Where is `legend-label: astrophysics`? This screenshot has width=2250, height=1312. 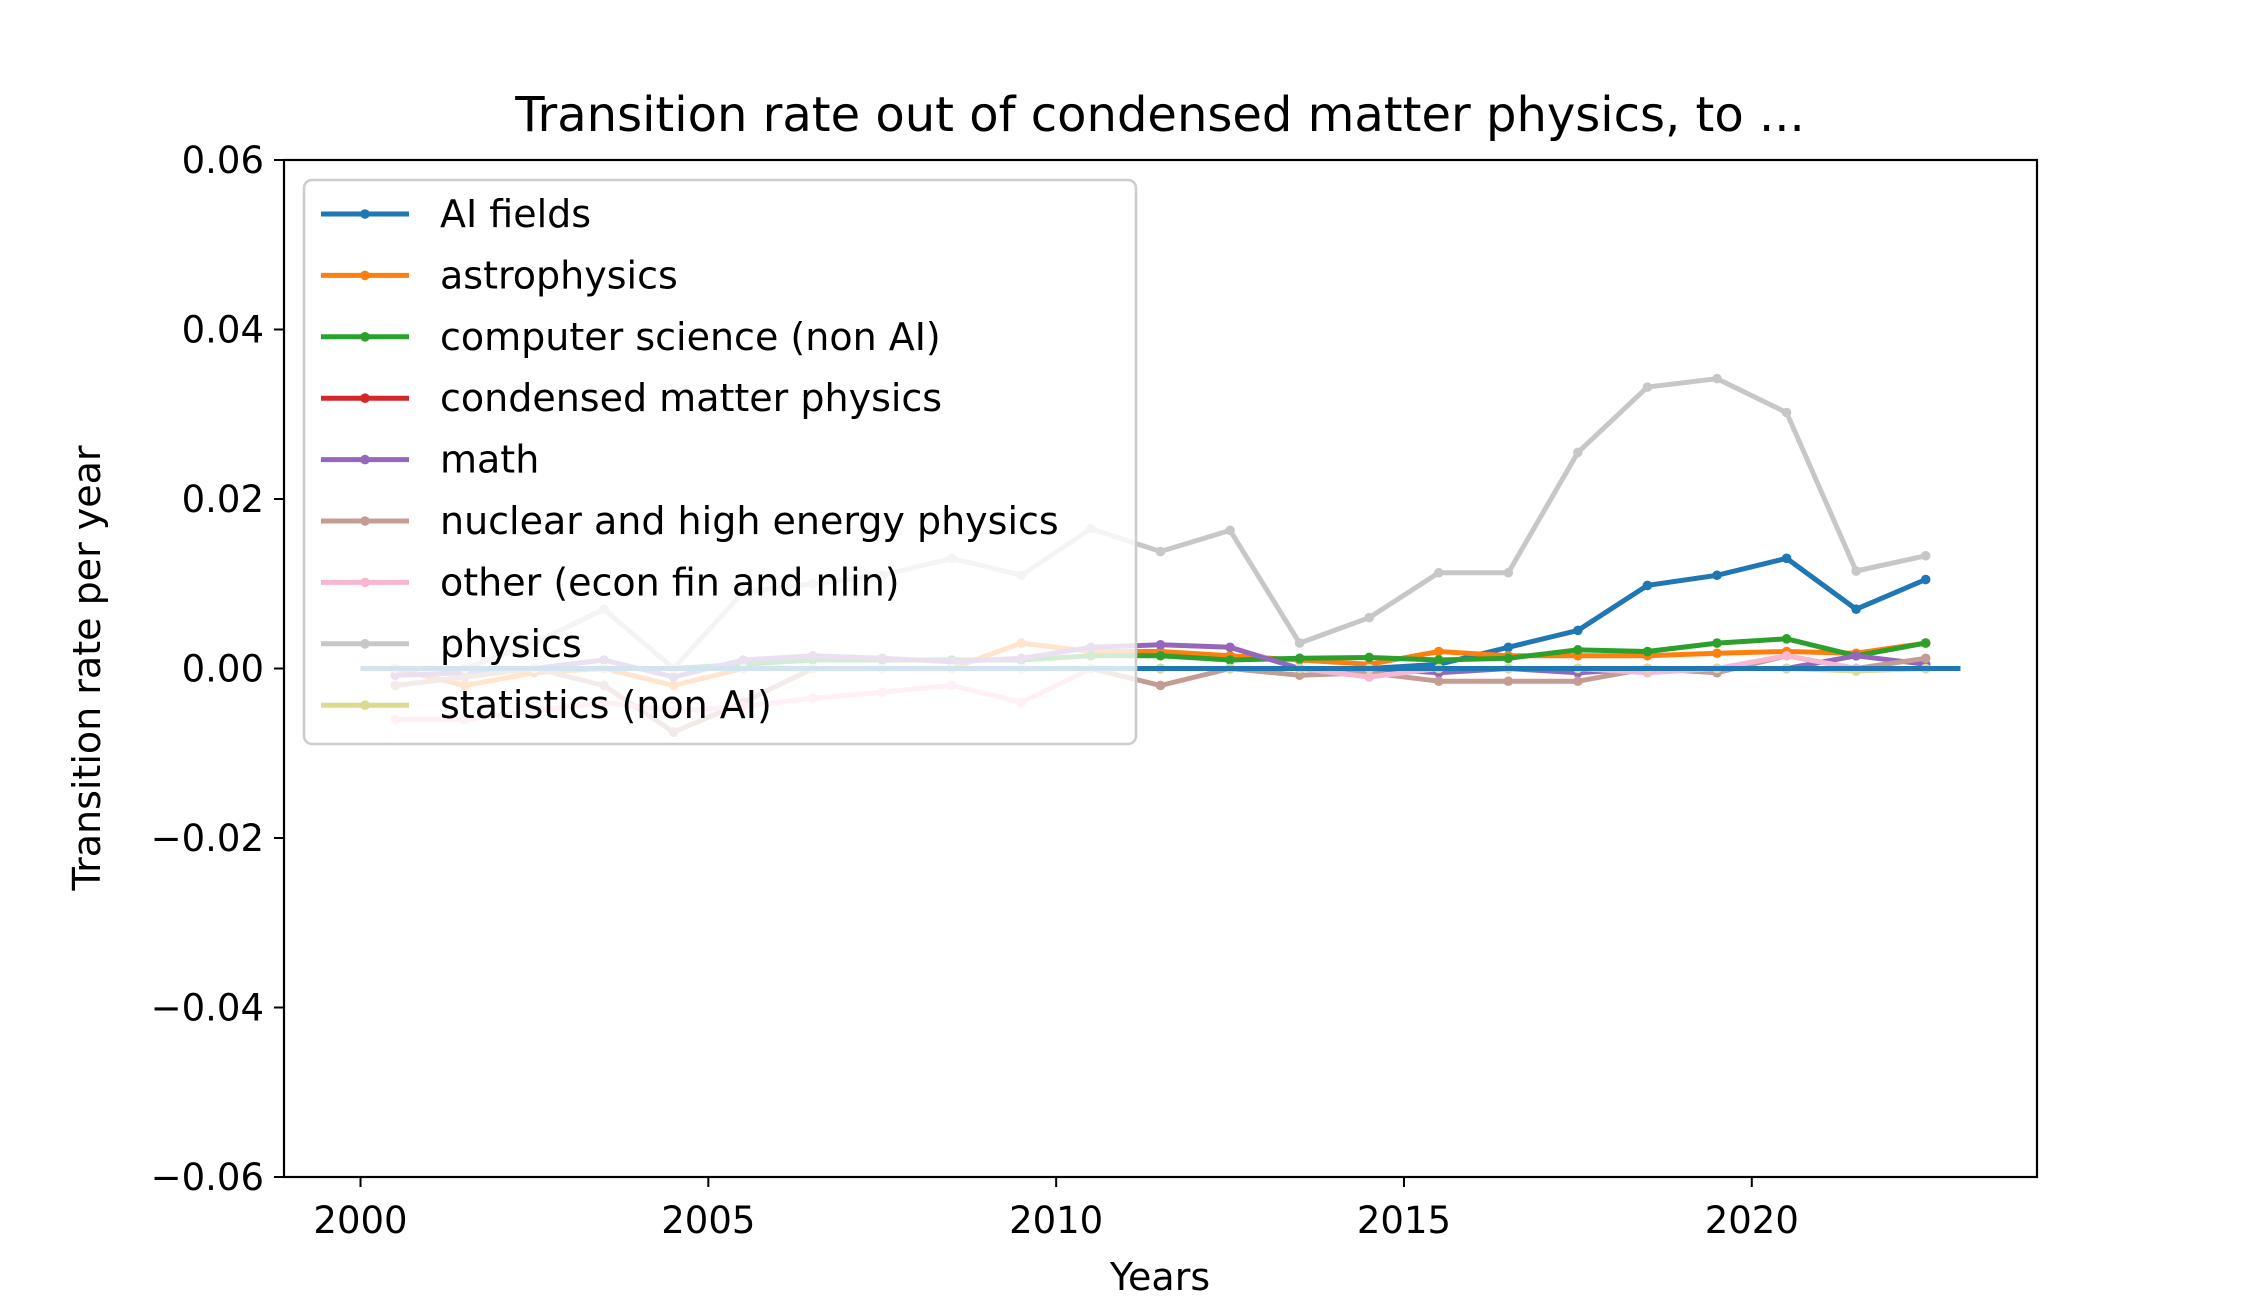 legend-label: astrophysics is located at coordinates (559, 275).